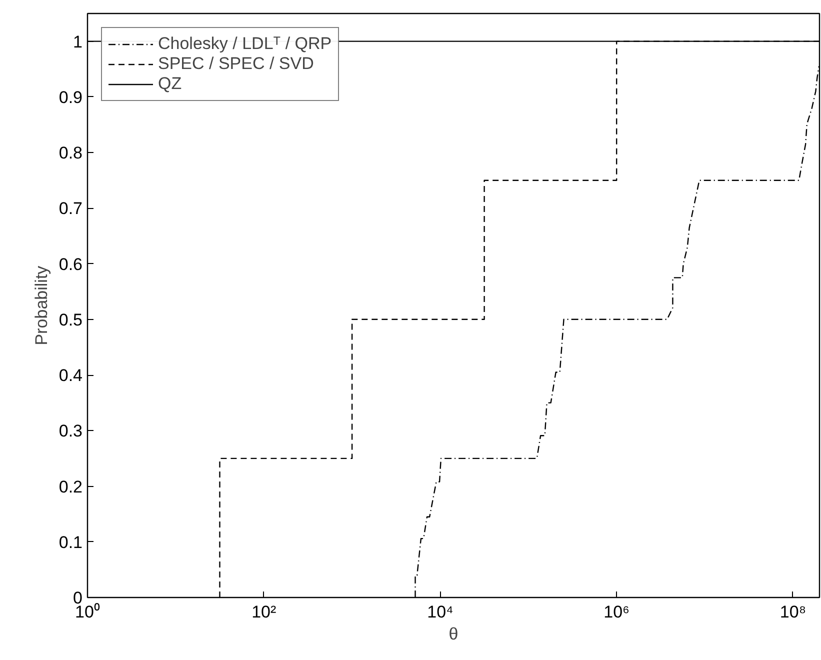  What do you see at coordinates (245, 44) in the screenshot?
I see `legend-label: Cholesky / LDLᵀ / QRP` at bounding box center [245, 44].